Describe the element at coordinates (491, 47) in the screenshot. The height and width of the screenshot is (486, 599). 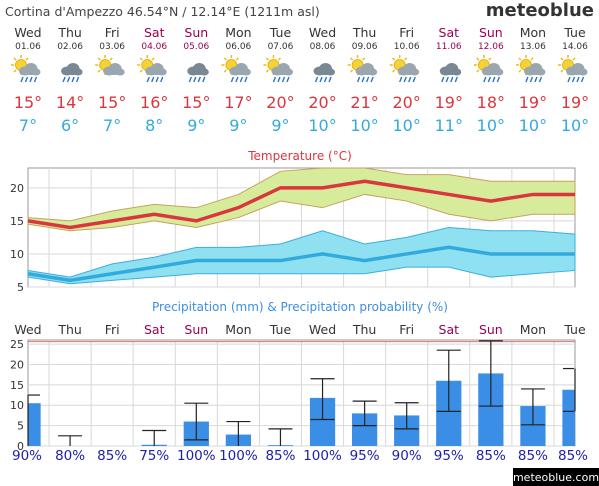
I see `day-date: 12.06` at that location.